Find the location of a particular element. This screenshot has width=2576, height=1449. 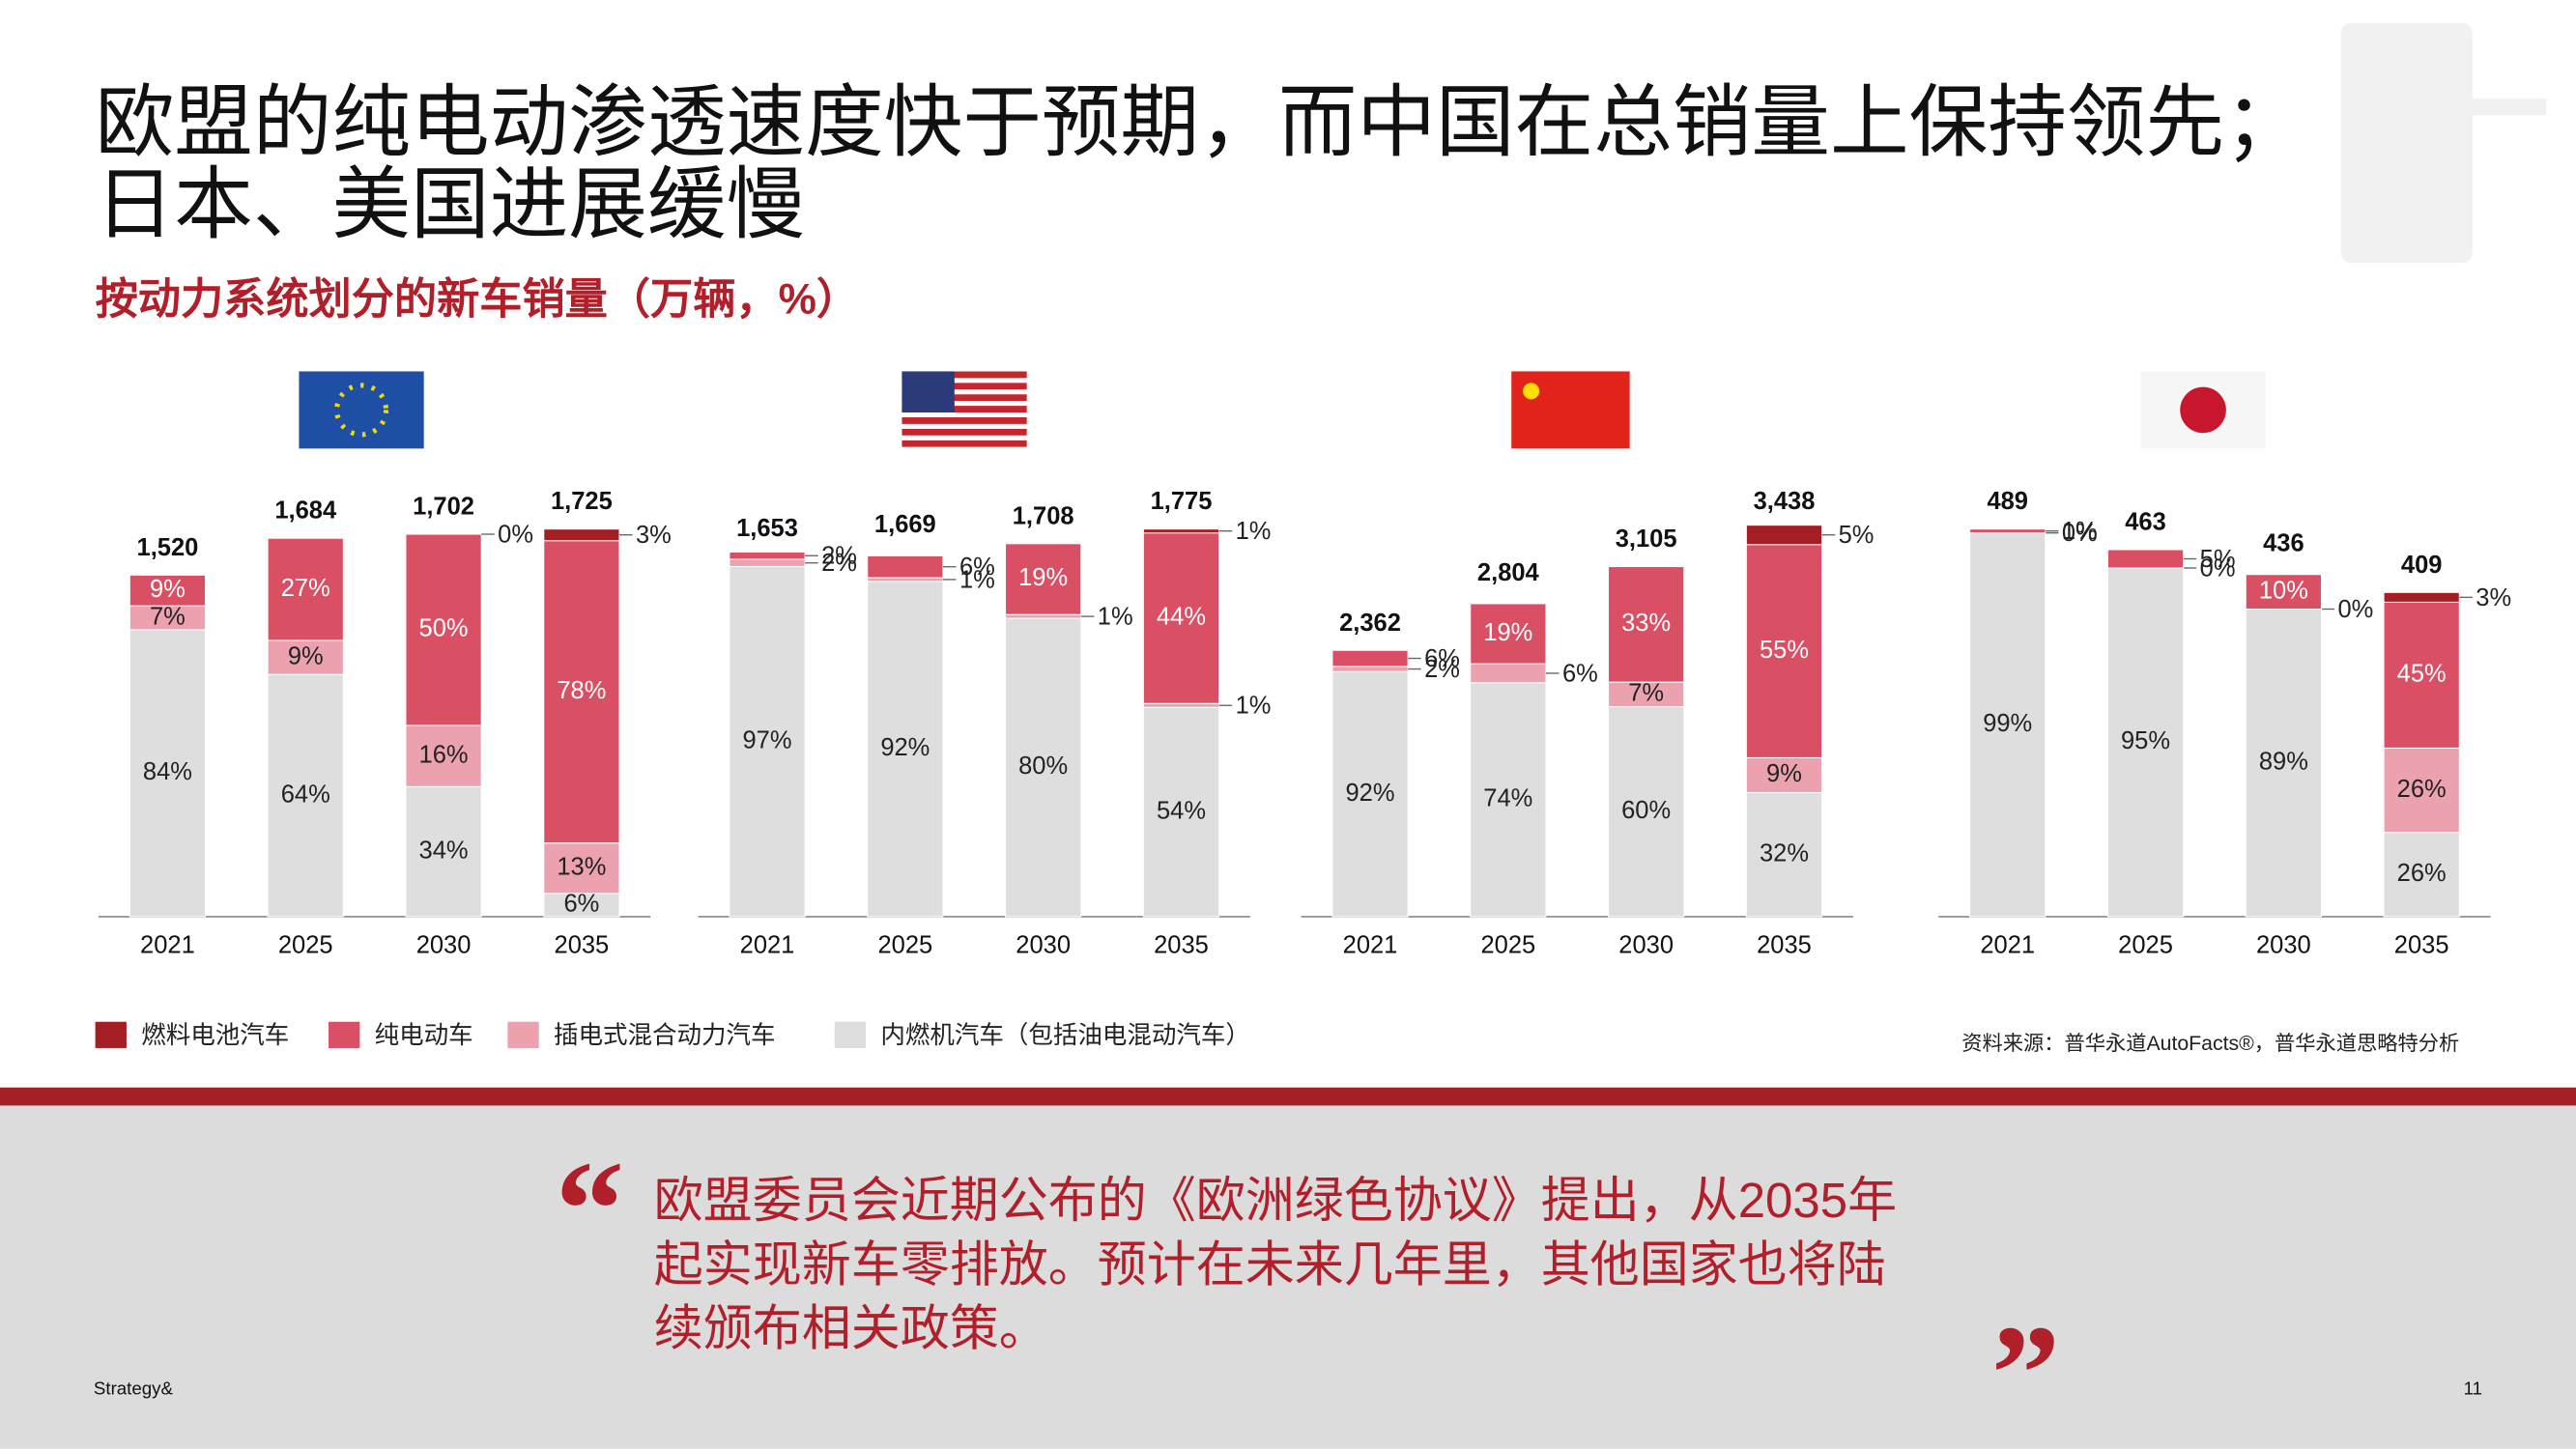

total-label: 2,362 is located at coordinates (1370, 623).